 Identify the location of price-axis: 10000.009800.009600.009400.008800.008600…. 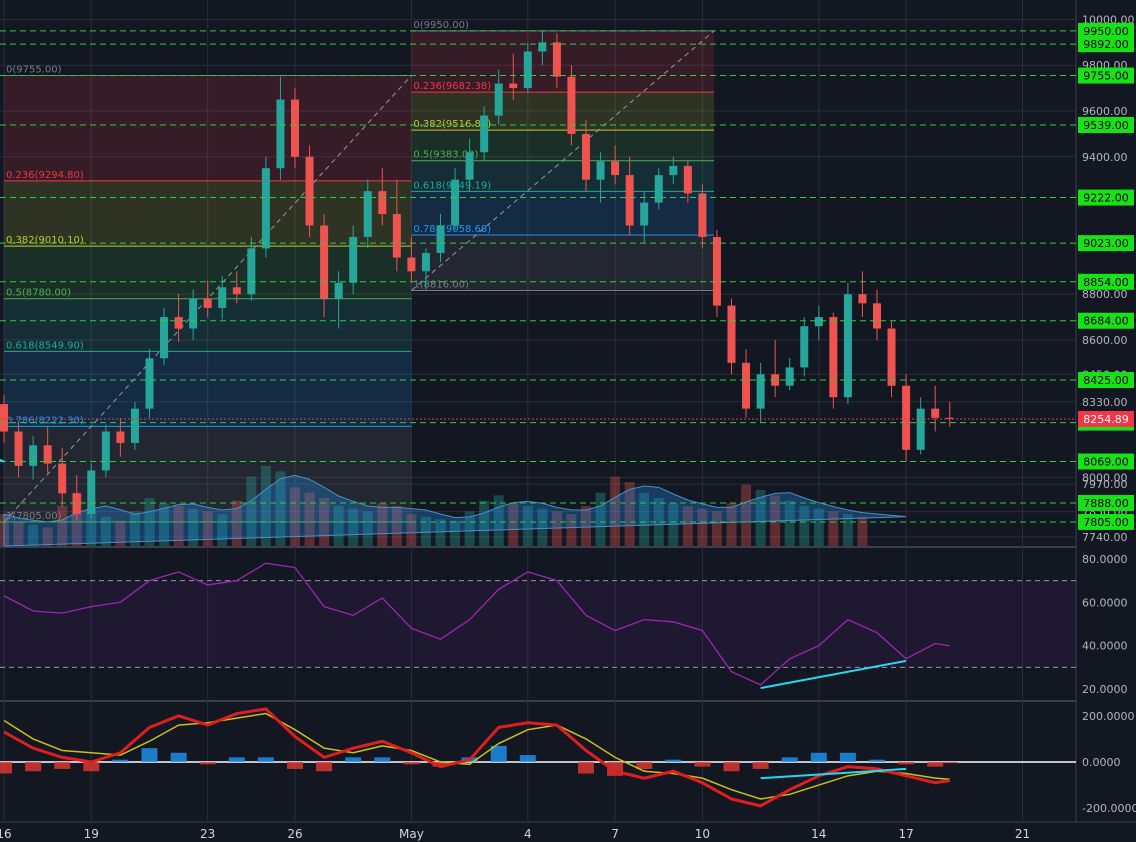
(1106, 278).